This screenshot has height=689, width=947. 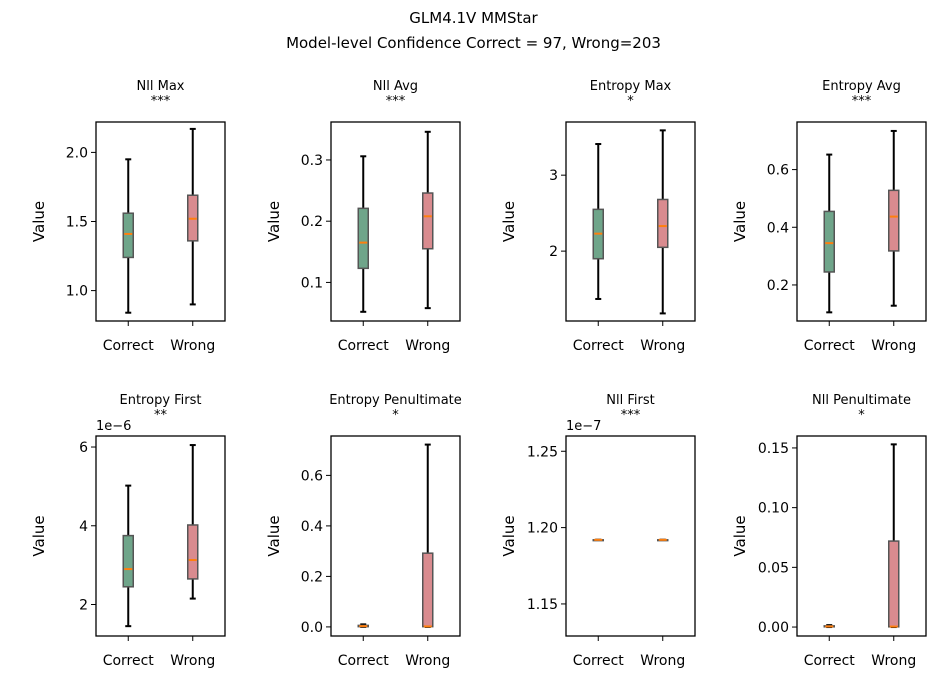 I want to click on subplot-2: Nll Avg*** 0.1 0.2 0.3 Correct Wrong Value, so click(x=363, y=216).